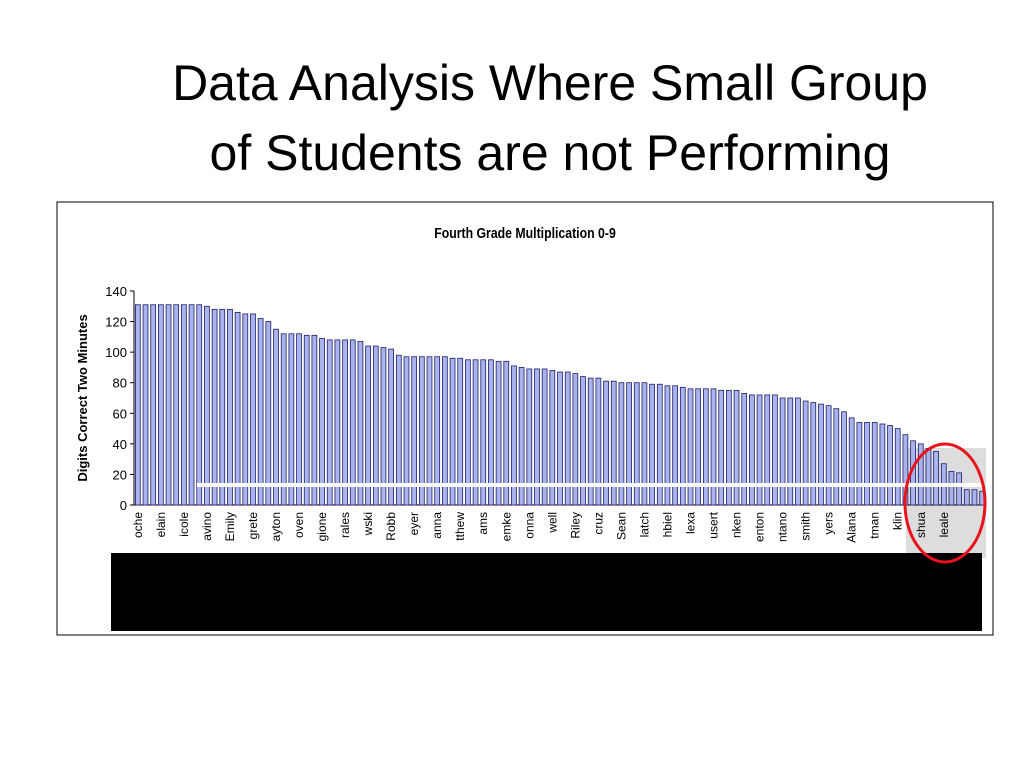 Image resolution: width=1024 pixels, height=768 pixels. I want to click on x-tick-label: Alana, so click(852, 527).